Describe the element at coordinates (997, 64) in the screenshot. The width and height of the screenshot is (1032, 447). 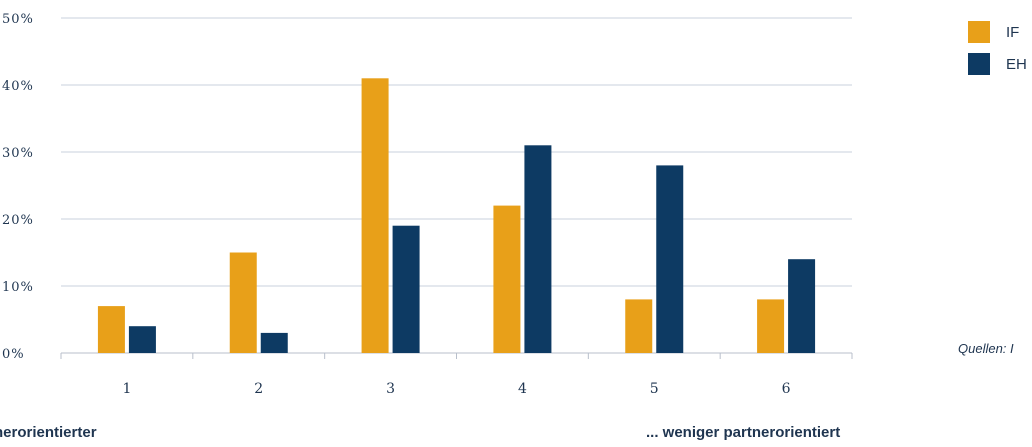
I see `legend-item-eh: EH` at that location.